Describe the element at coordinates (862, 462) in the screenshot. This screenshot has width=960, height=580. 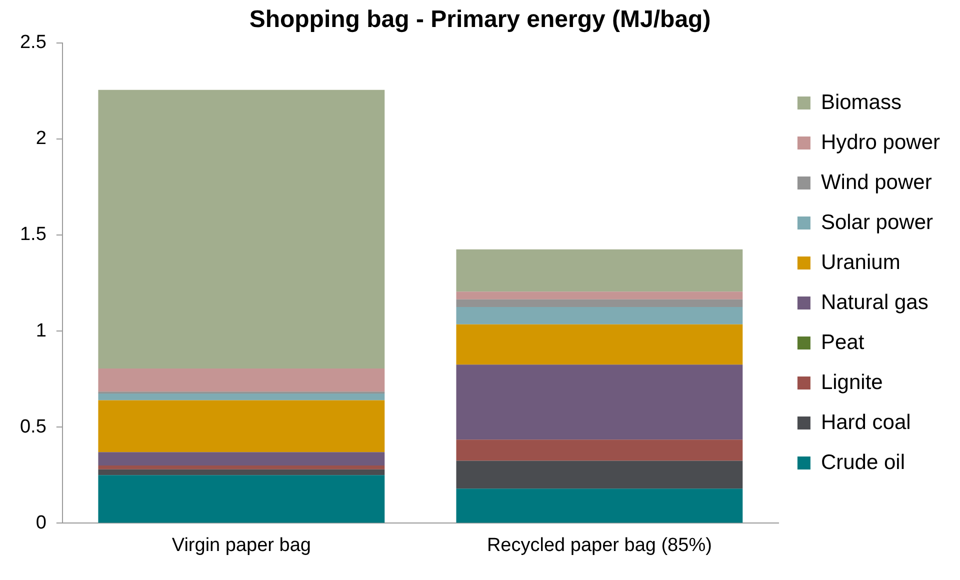
I see `legend-label: Crude oil` at that location.